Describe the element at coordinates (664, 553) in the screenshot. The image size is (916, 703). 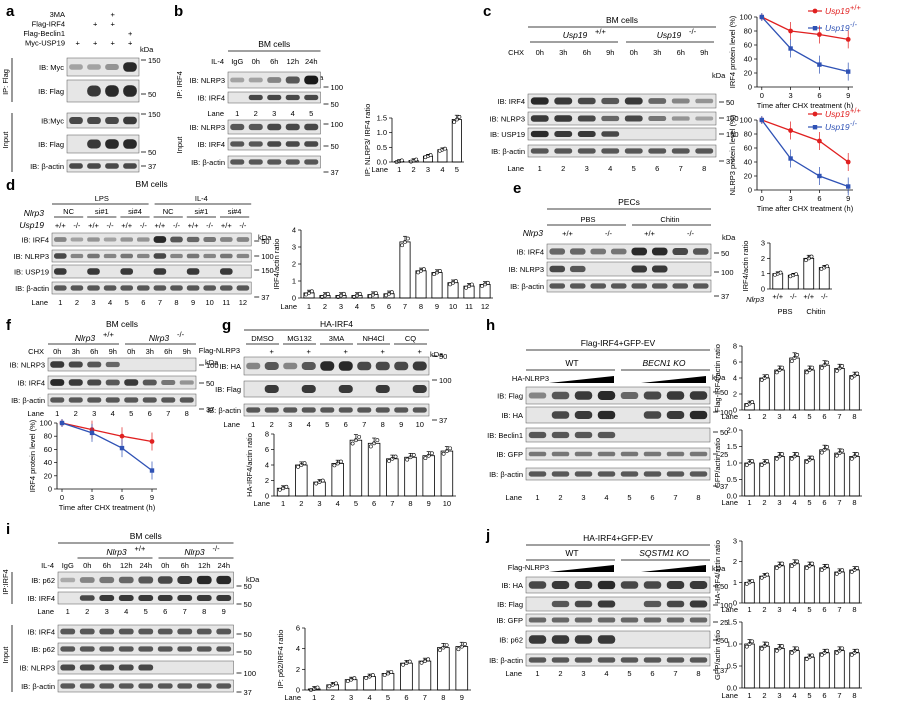
I see `panel-j-geno: SQSTM1 KO` at that location.